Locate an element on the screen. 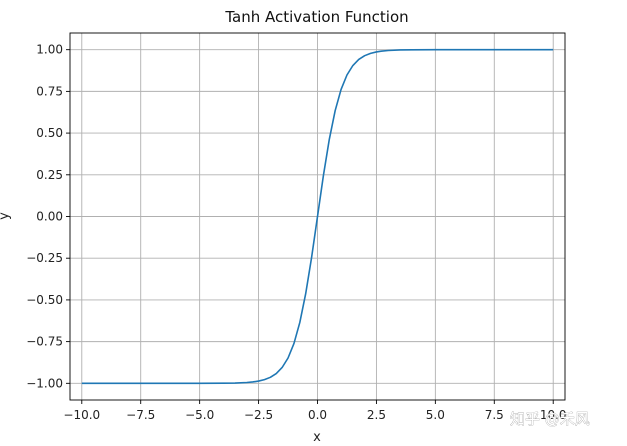 This screenshot has width=627, height=446. x-ticks: −10.0 −7.5 −5.0 −2.5 0.0 2.5 5.0 7.5 10.0 is located at coordinates (315, 411).